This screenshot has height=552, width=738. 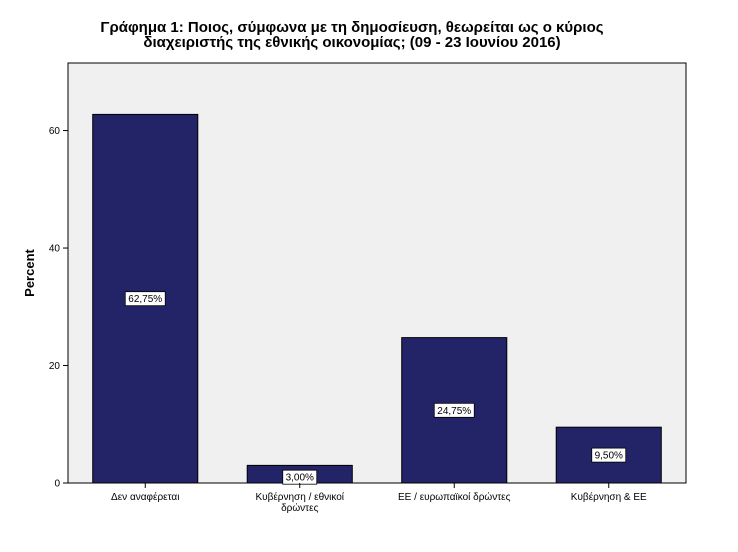 What do you see at coordinates (29, 272) in the screenshot?
I see `y-axis-label: Percent` at bounding box center [29, 272].